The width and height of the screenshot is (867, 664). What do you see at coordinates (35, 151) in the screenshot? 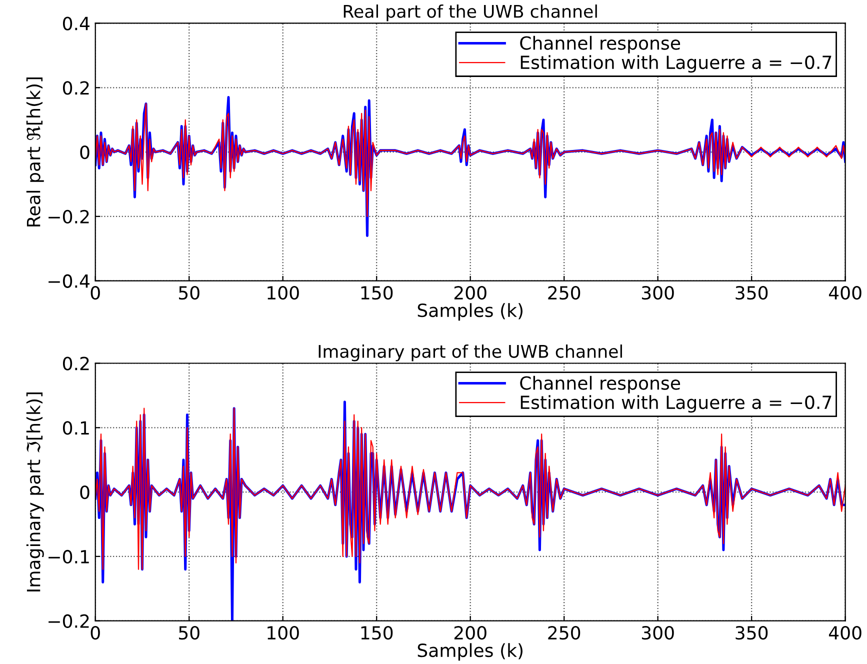
I see `y-axis-title: Real part ℜ[h(k)]` at bounding box center [35, 151].